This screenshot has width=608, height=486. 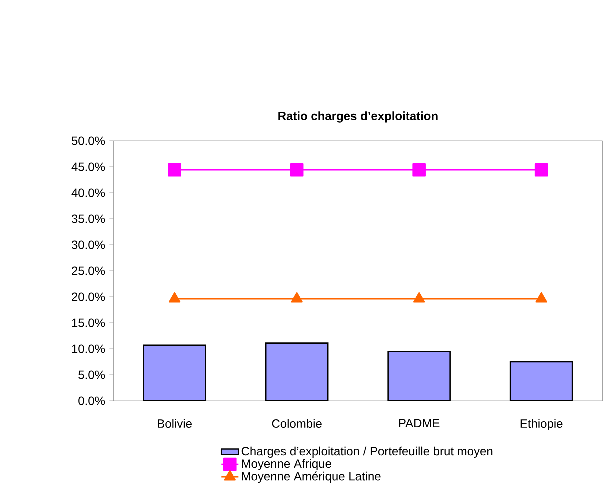 What do you see at coordinates (419, 423) in the screenshot?
I see `x-tick-label: PADME` at bounding box center [419, 423].